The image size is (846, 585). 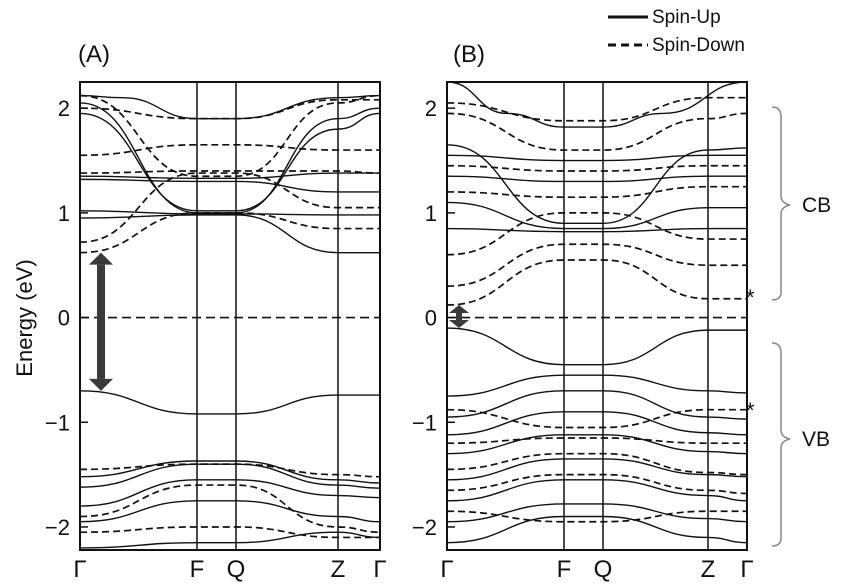 I want to click on legend-label-spin-down: Spin-Down, so click(x=698, y=45).